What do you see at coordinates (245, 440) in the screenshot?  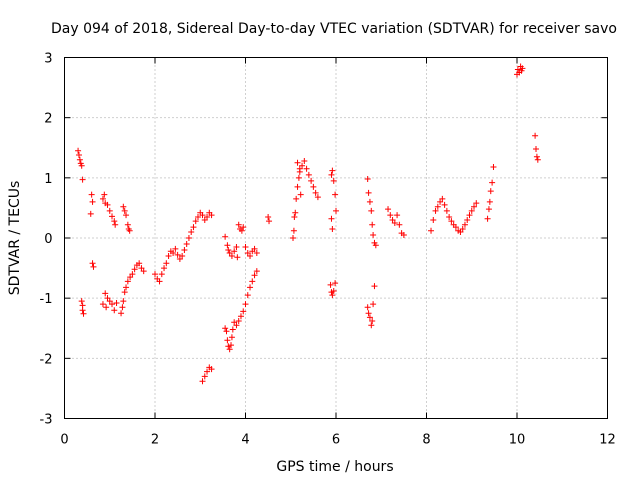 I see `x-tick-label: 4` at bounding box center [245, 440].